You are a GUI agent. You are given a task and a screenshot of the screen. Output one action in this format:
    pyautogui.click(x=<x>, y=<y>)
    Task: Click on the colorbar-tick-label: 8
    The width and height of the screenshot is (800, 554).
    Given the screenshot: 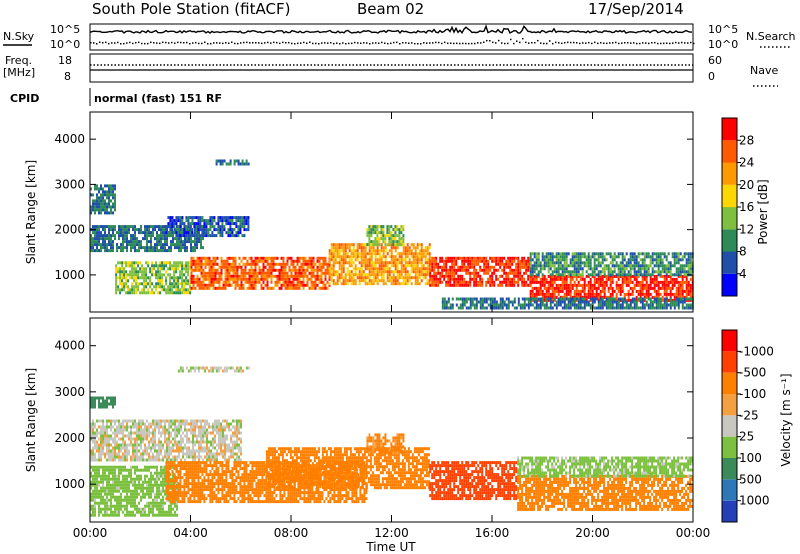 What is the action you would take?
    pyautogui.click(x=743, y=252)
    